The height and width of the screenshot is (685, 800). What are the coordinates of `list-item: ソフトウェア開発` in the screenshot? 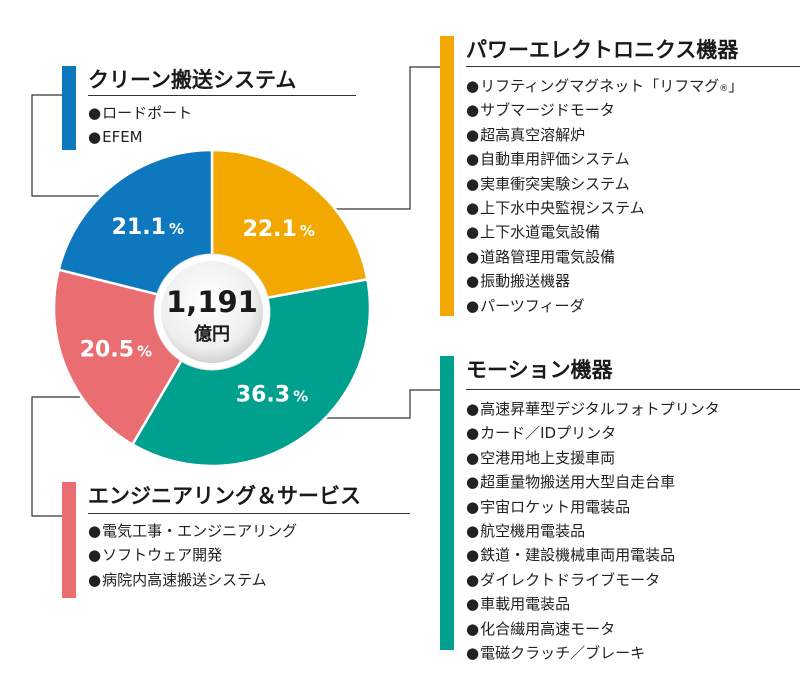 It's located at (192, 555).